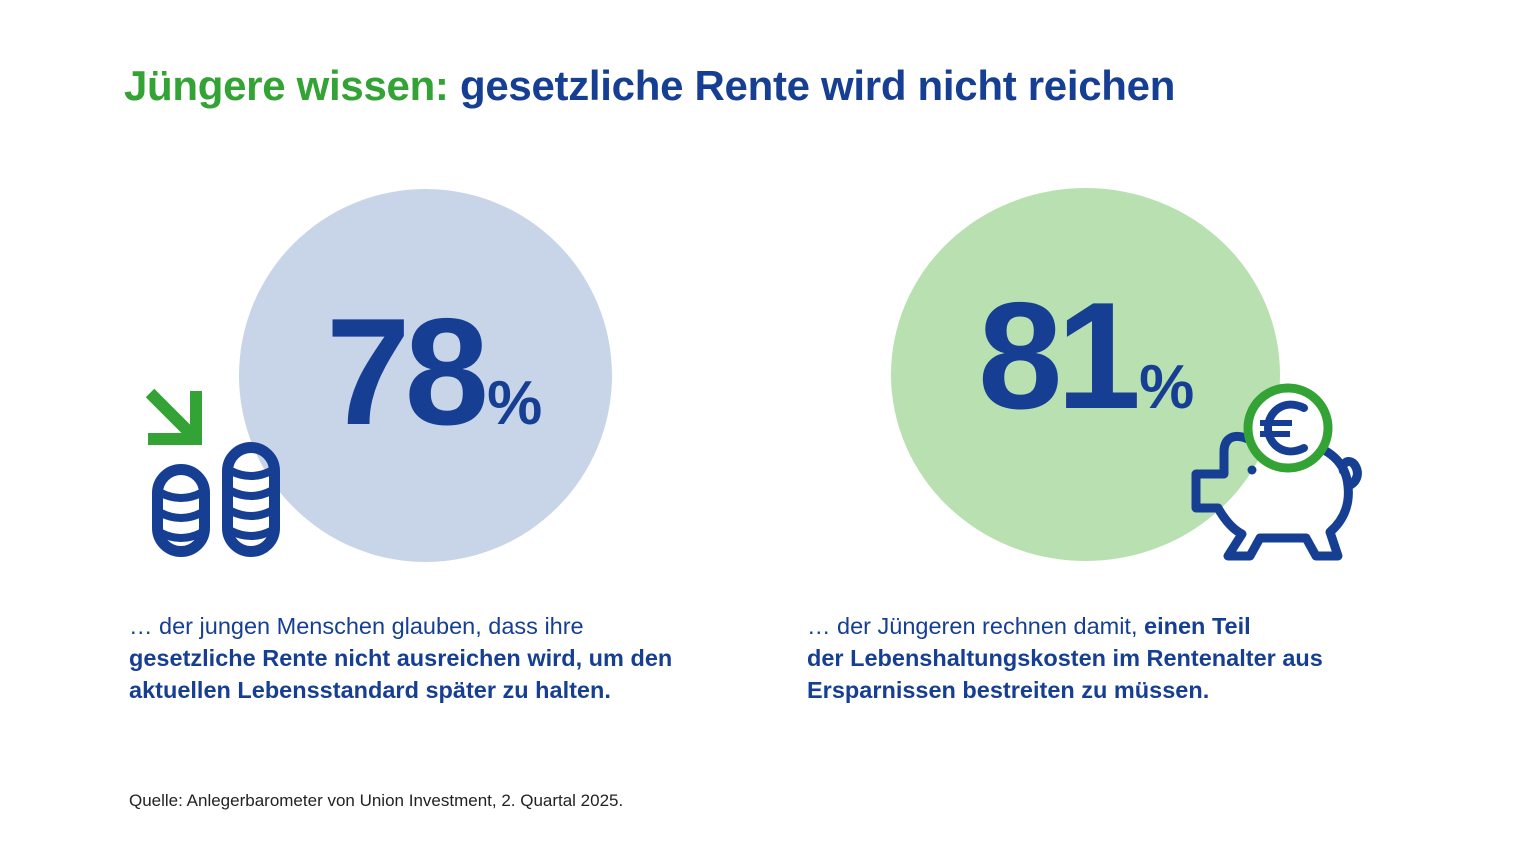  I want to click on piggy-eye, so click(1252, 470).